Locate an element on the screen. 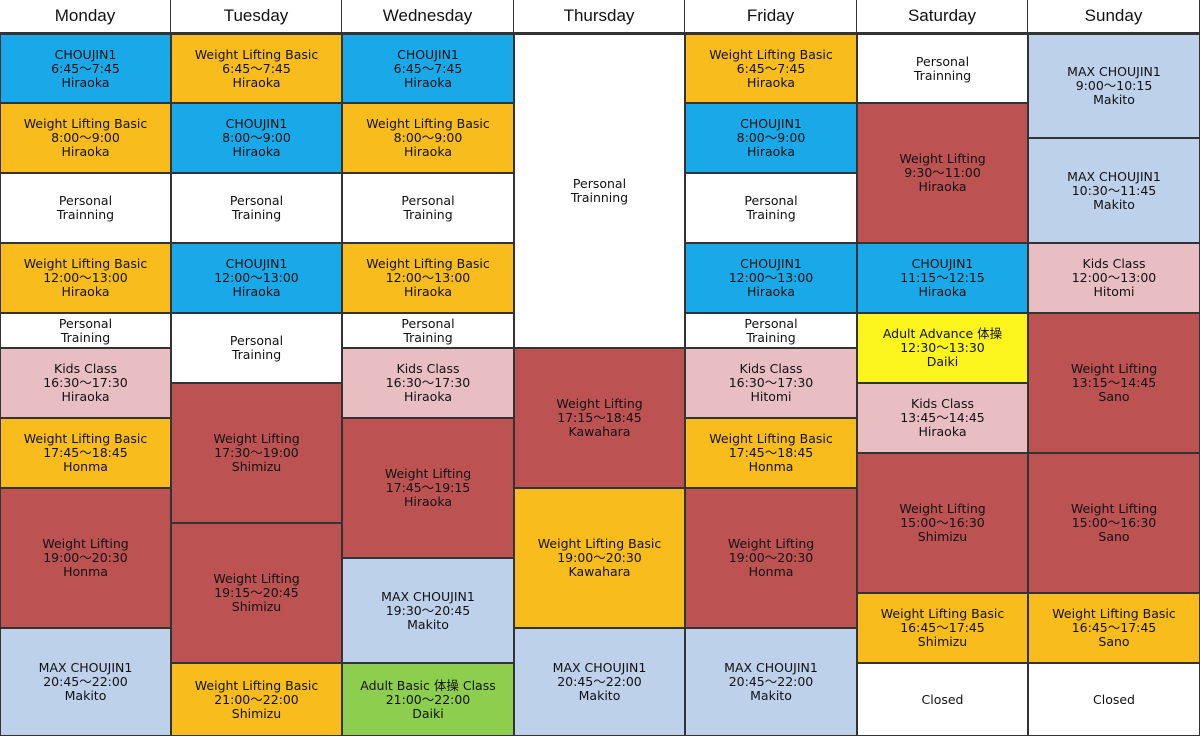  class-block: Weight Lifting 15:00〜16:30 Shimizu is located at coordinates (942, 523).